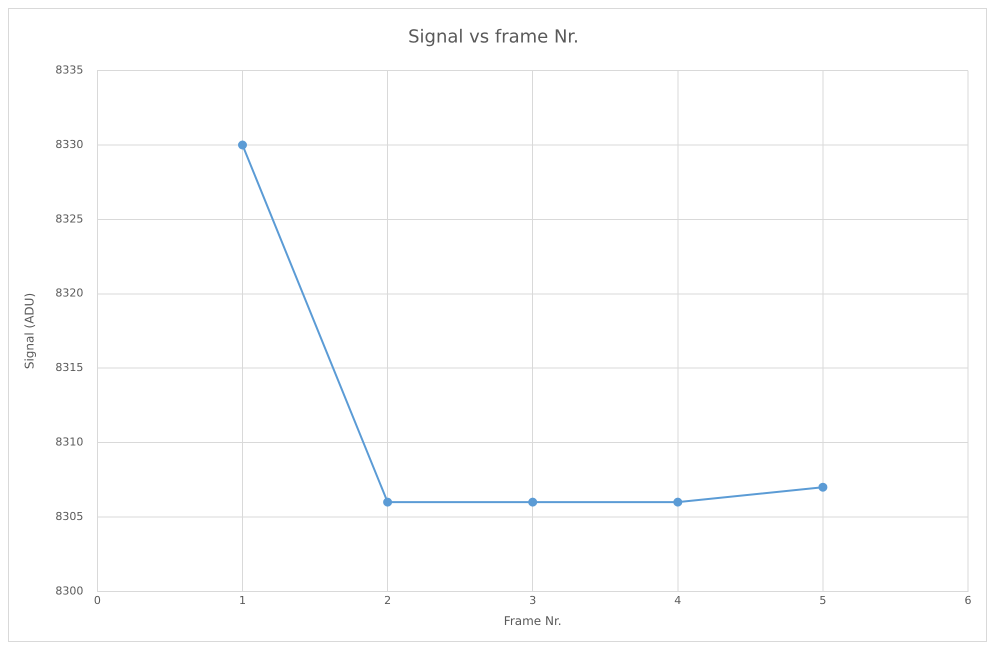  Describe the element at coordinates (242, 600) in the screenshot. I see `x-tick-label: 1` at that location.